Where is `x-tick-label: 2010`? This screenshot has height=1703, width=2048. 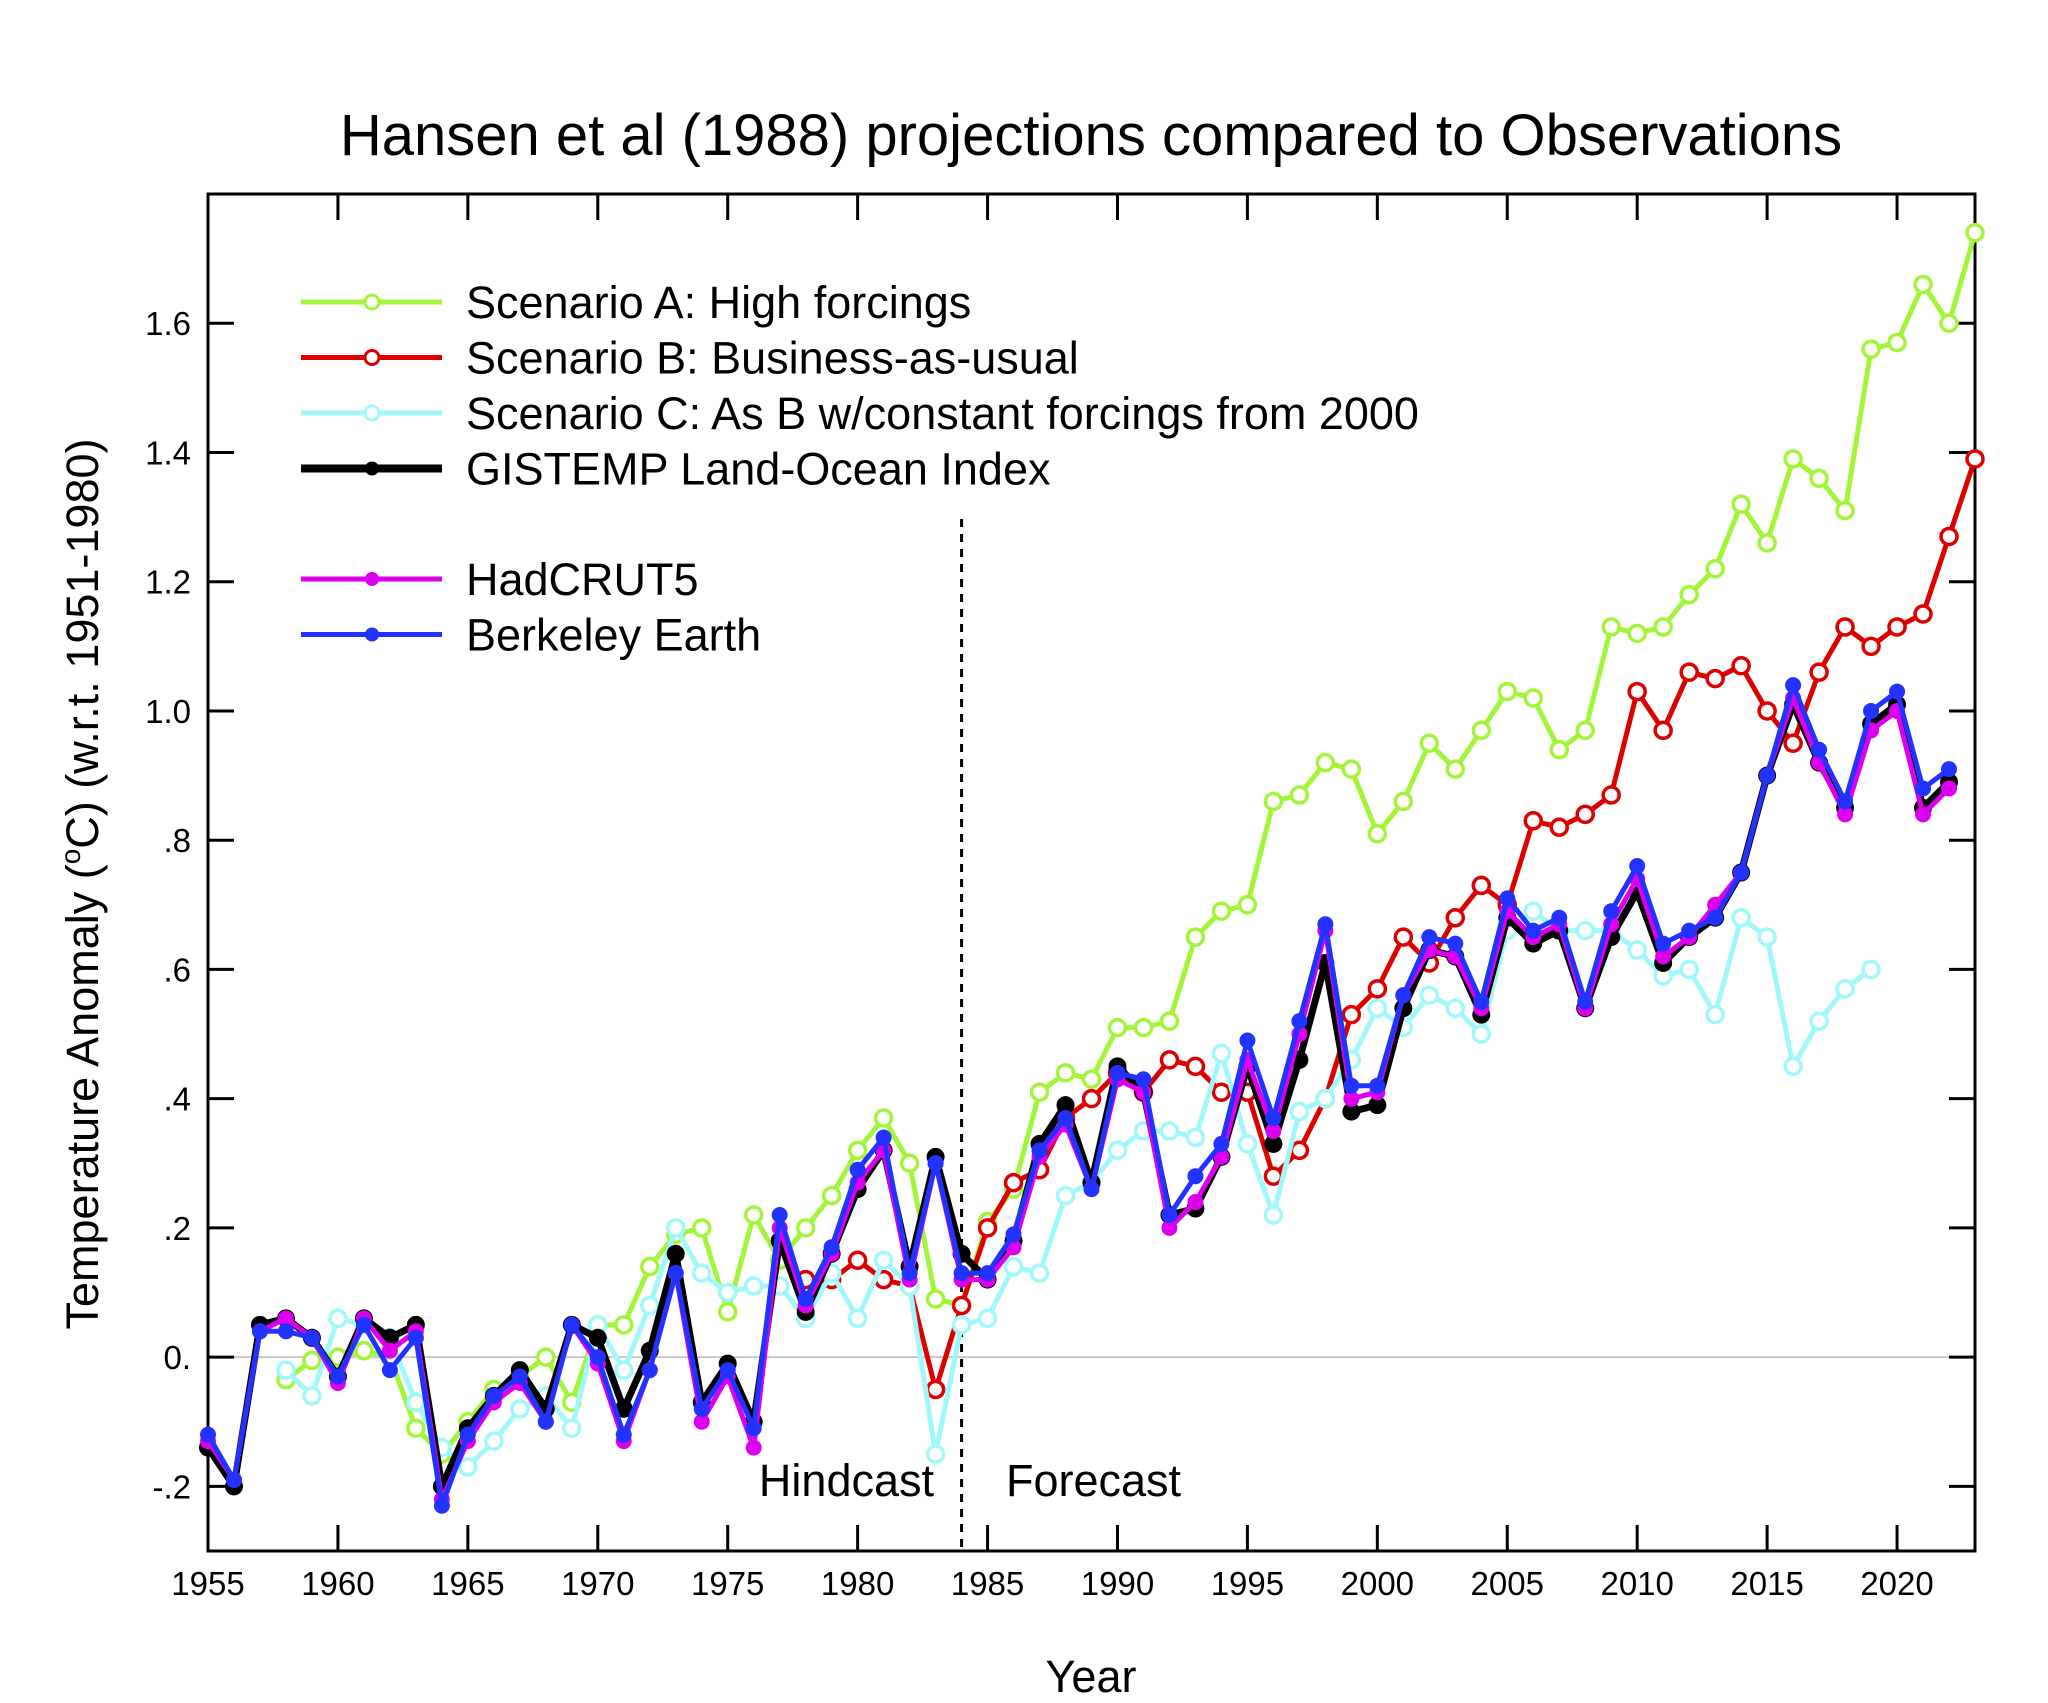
x-tick-label: 2010 is located at coordinates (1636, 1583).